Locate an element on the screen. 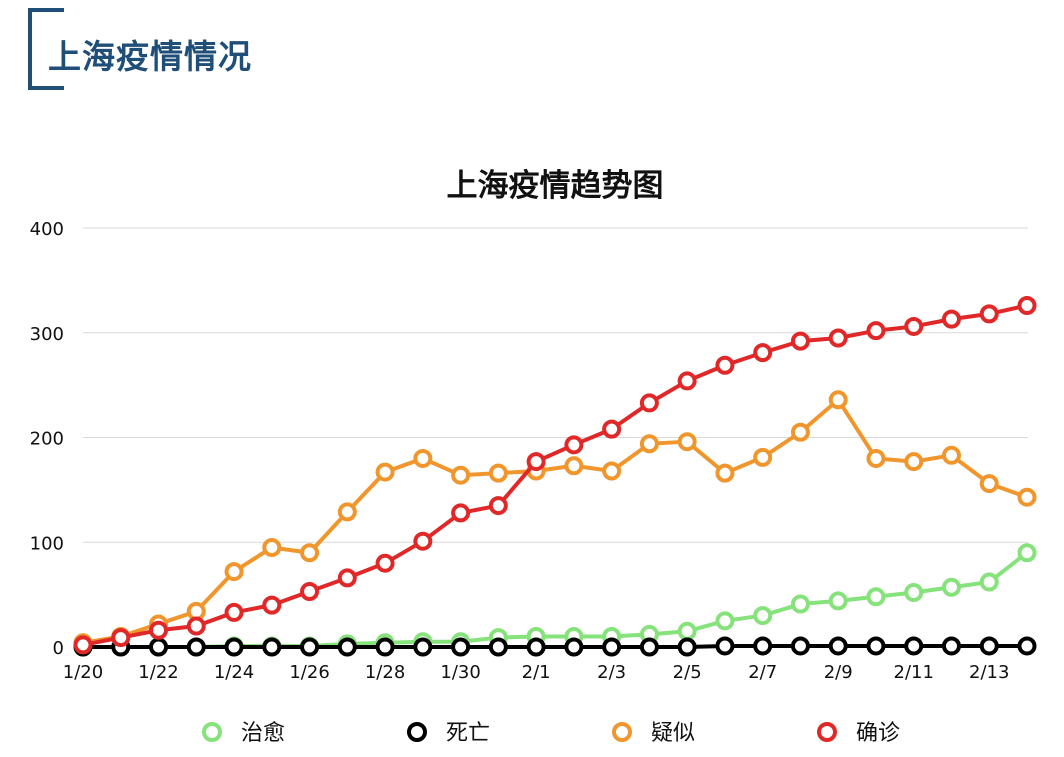 The height and width of the screenshot is (757, 1064). legend-item: 疑似 is located at coordinates (653, 733).